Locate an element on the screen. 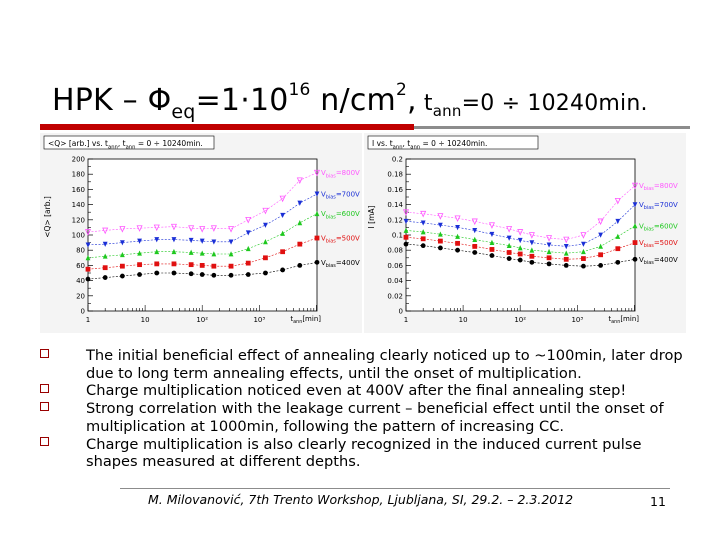 Image resolution: width=720 pixels, height=540 pixels. y-tick-label: 0.16 is located at coordinates (395, 190).